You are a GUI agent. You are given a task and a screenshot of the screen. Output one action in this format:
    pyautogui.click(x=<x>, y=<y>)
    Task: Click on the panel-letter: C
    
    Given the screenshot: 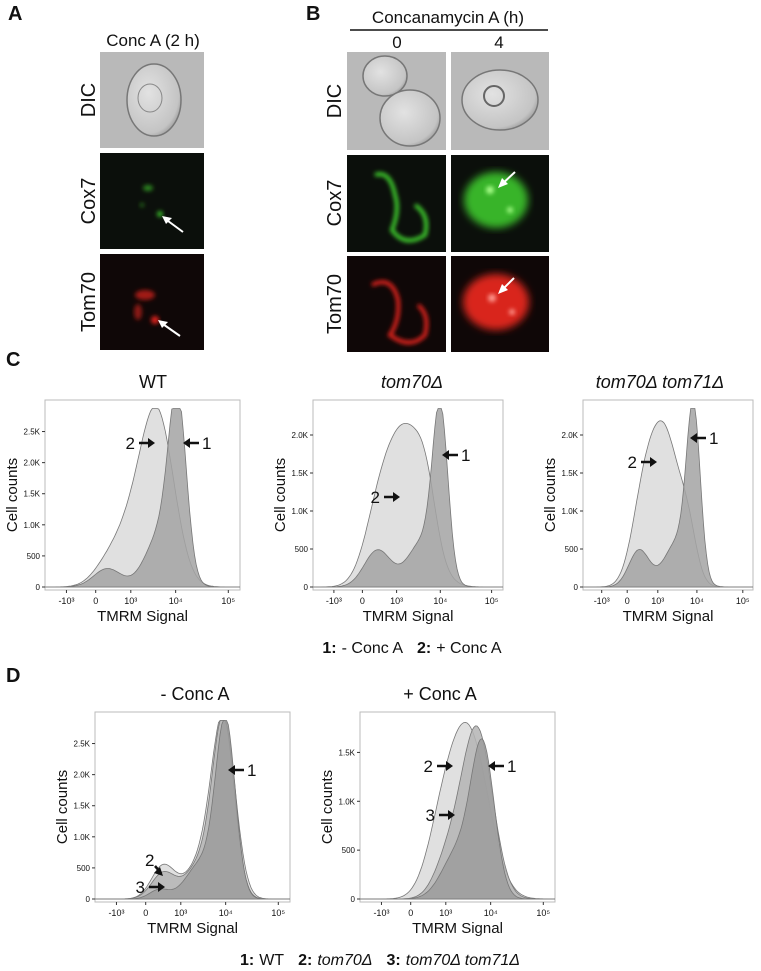 What is the action you would take?
    pyautogui.click(x=13, y=360)
    